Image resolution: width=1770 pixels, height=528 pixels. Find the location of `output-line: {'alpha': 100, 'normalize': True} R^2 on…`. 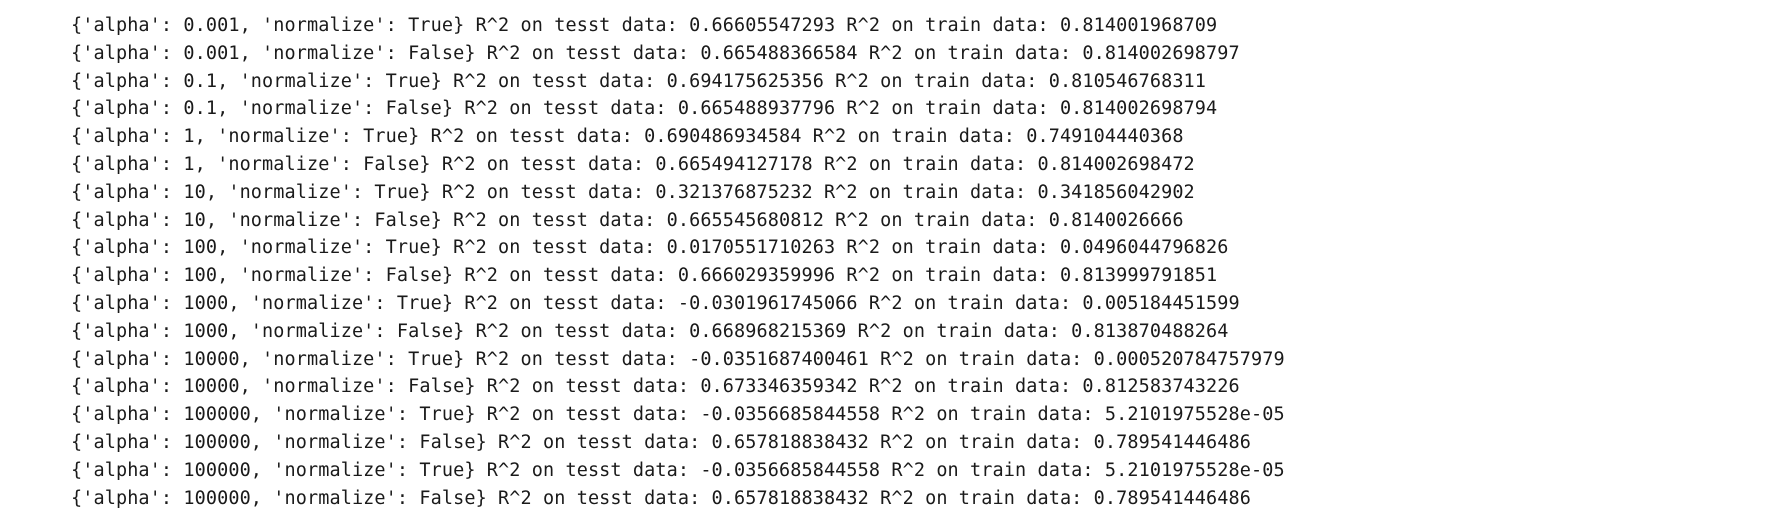

output-line: {'alpha': 100, 'normalize': True} R^2 on… is located at coordinates (650, 248).